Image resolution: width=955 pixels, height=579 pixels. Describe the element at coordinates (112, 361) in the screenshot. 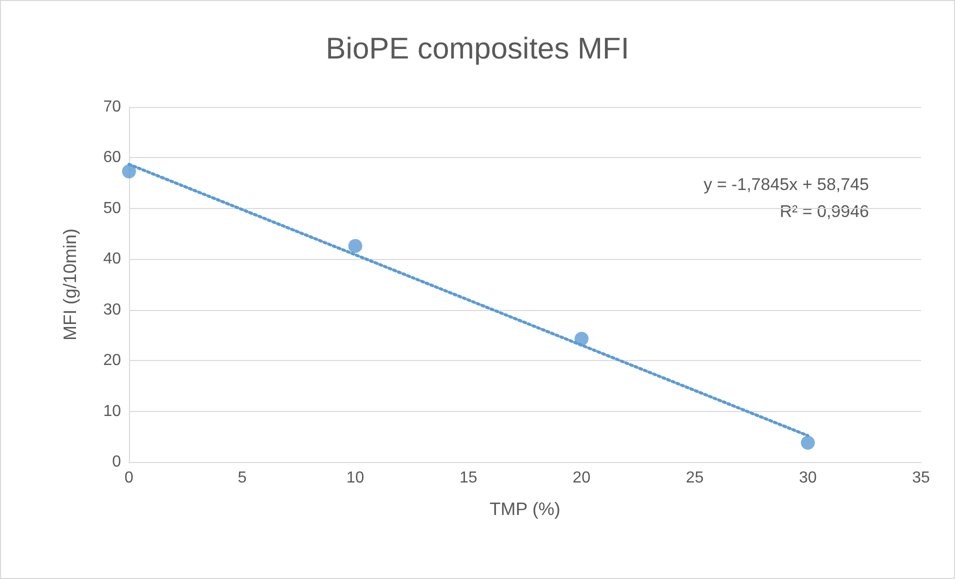

I see `y-tick-label: 20` at that location.